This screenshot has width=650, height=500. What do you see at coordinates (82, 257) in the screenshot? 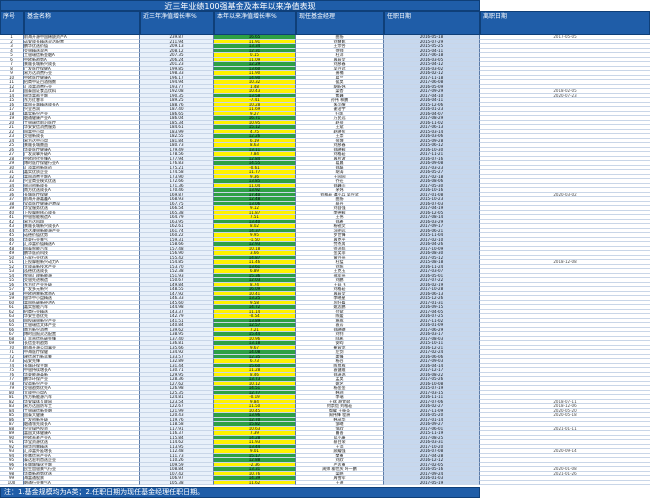
I see `cell-name: 万家行业优选` at bounding box center [82, 257].